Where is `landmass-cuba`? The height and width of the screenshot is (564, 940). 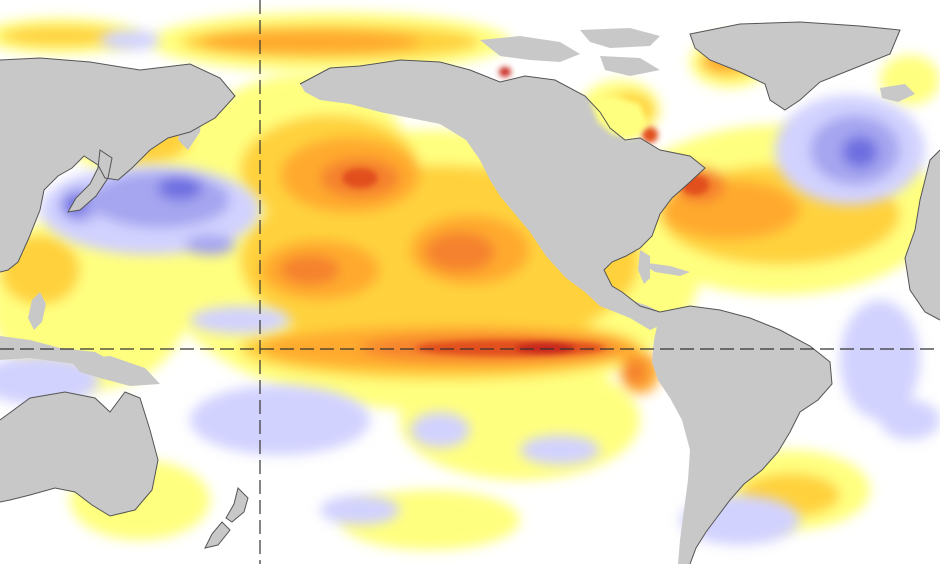
landmass-cuba is located at coordinates (665, 269).